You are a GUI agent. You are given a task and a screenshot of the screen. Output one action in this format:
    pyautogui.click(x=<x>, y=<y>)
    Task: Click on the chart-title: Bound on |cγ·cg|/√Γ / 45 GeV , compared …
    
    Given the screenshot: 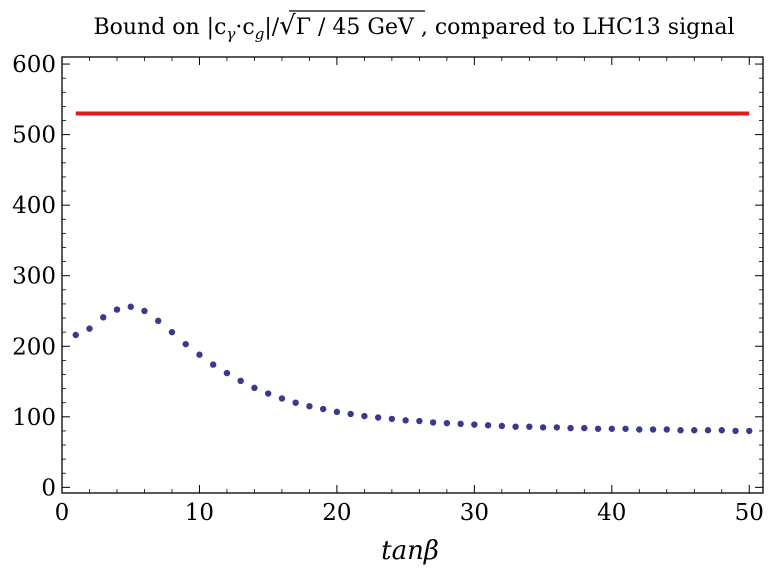 What is the action you would take?
    pyautogui.click(x=413, y=27)
    